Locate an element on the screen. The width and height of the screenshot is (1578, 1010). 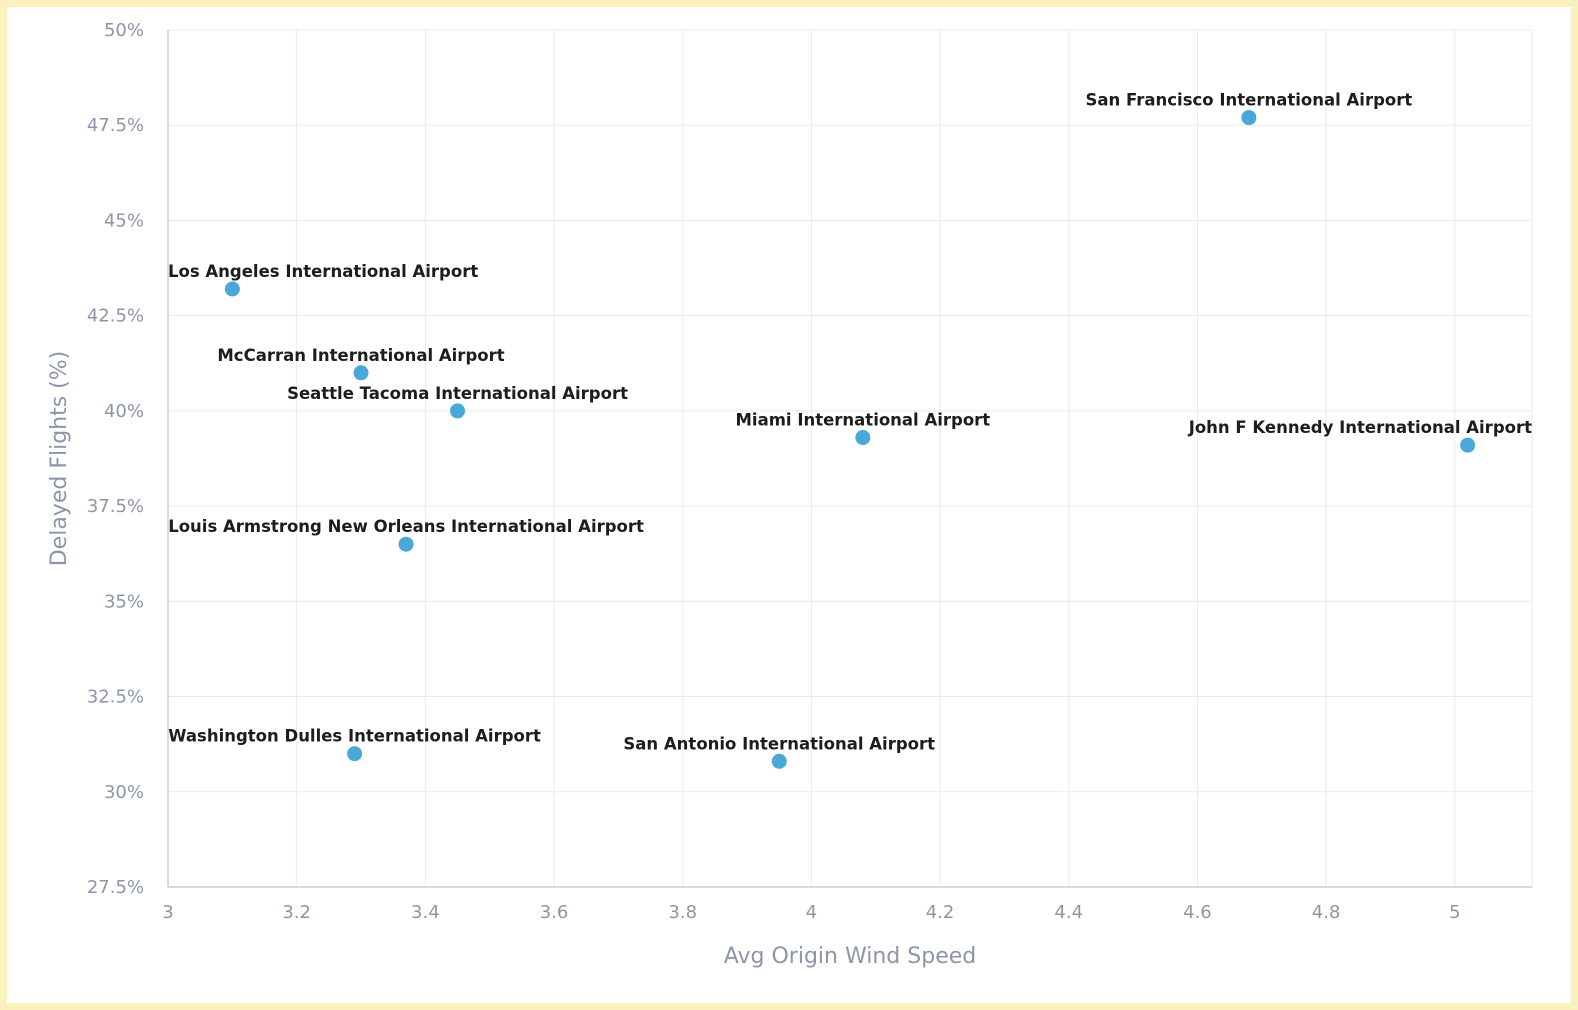
point-label: Seattle Tacoma International Airport is located at coordinates (457, 393).